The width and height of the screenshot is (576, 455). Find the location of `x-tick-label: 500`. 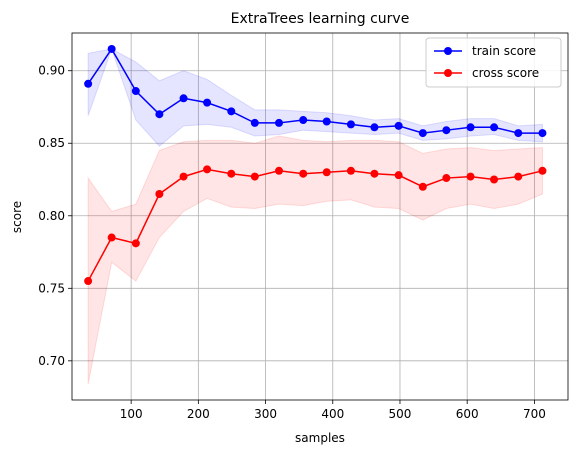

x-tick-label: 500 is located at coordinates (400, 414).